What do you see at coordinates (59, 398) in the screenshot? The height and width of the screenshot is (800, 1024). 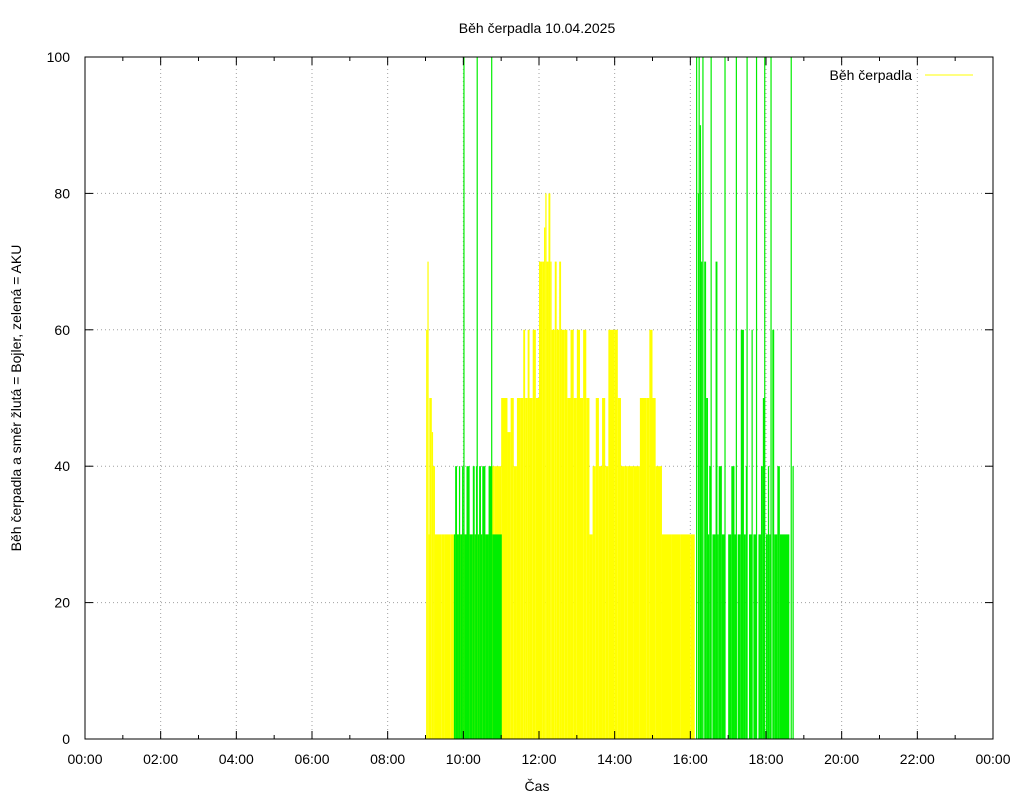 I see `y-tick-labels: 0 20 40 60 80 100` at bounding box center [59, 398].